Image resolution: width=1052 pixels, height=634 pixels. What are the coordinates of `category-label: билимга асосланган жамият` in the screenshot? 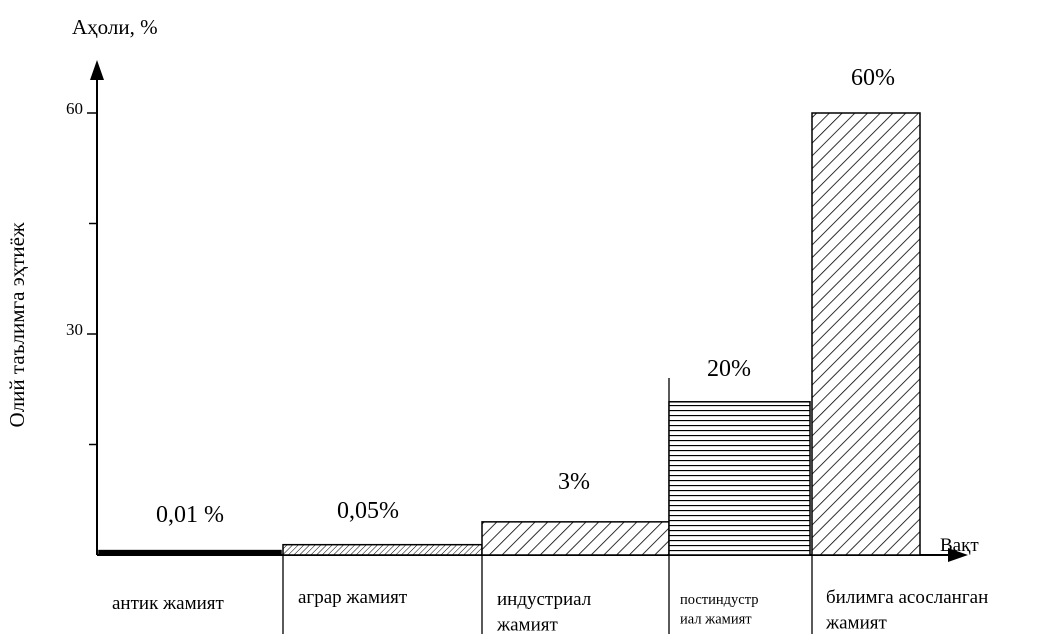 It's located at (906, 610).